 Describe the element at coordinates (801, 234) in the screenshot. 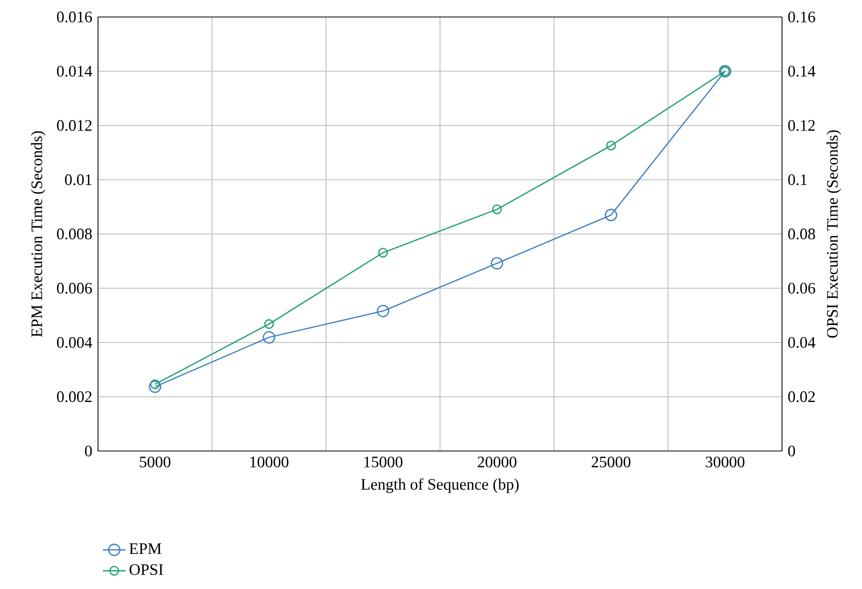

I see `y2-tick-label: 0.08` at that location.